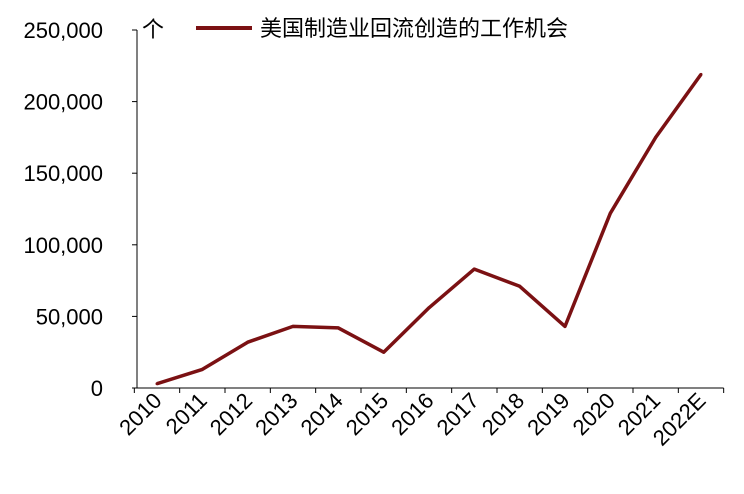  I want to click on x-tick-label: 2014, so click(322, 414).